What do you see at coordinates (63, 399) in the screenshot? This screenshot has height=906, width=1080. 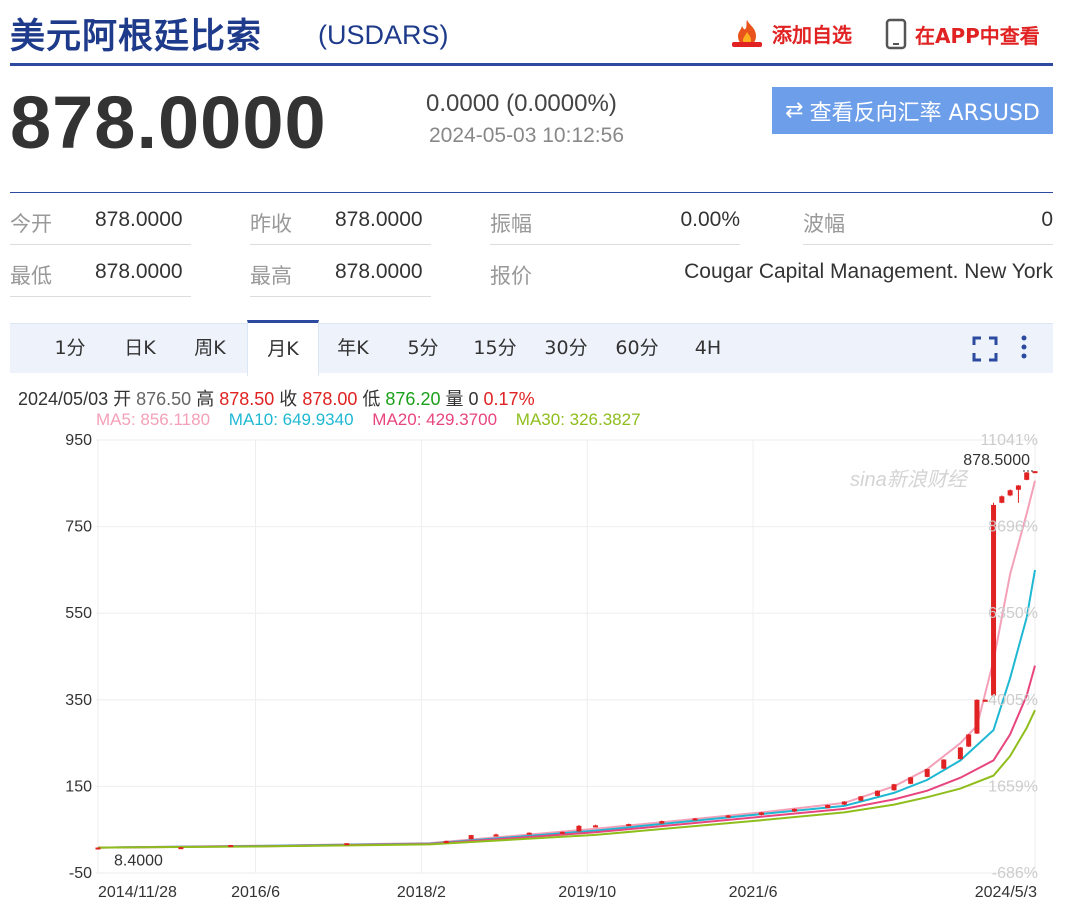 I see `ohlc-date: 2024/05/03` at bounding box center [63, 399].